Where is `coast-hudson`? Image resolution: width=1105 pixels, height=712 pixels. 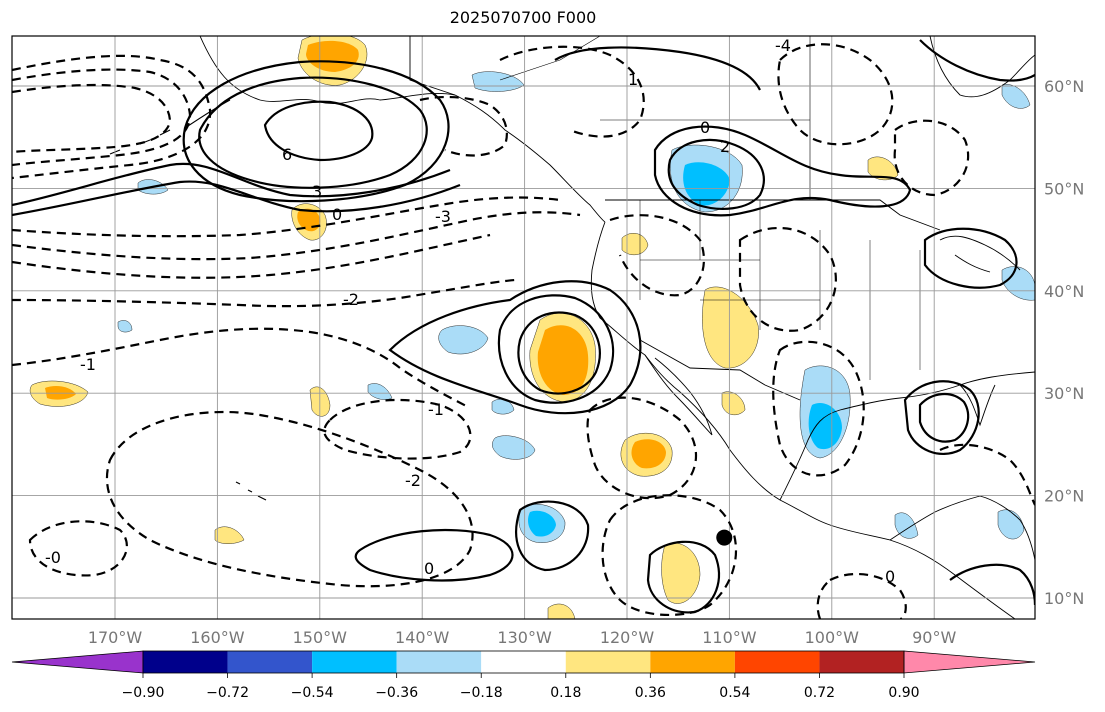 coast-hudson is located at coordinates (982, 67).